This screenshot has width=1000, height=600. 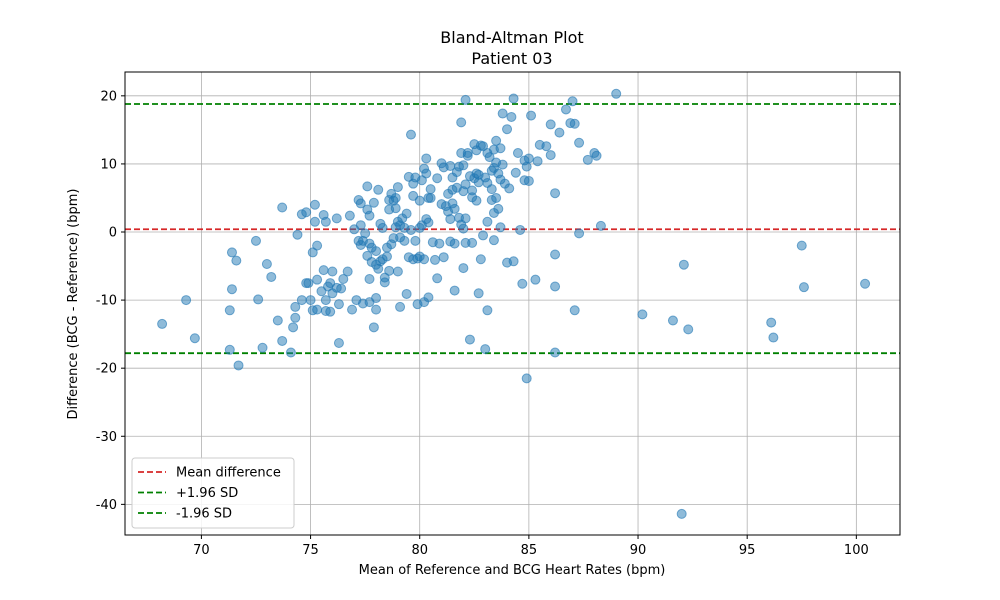 What do you see at coordinates (856, 550) in the screenshot?
I see `x-tick-label: 100` at bounding box center [856, 550].